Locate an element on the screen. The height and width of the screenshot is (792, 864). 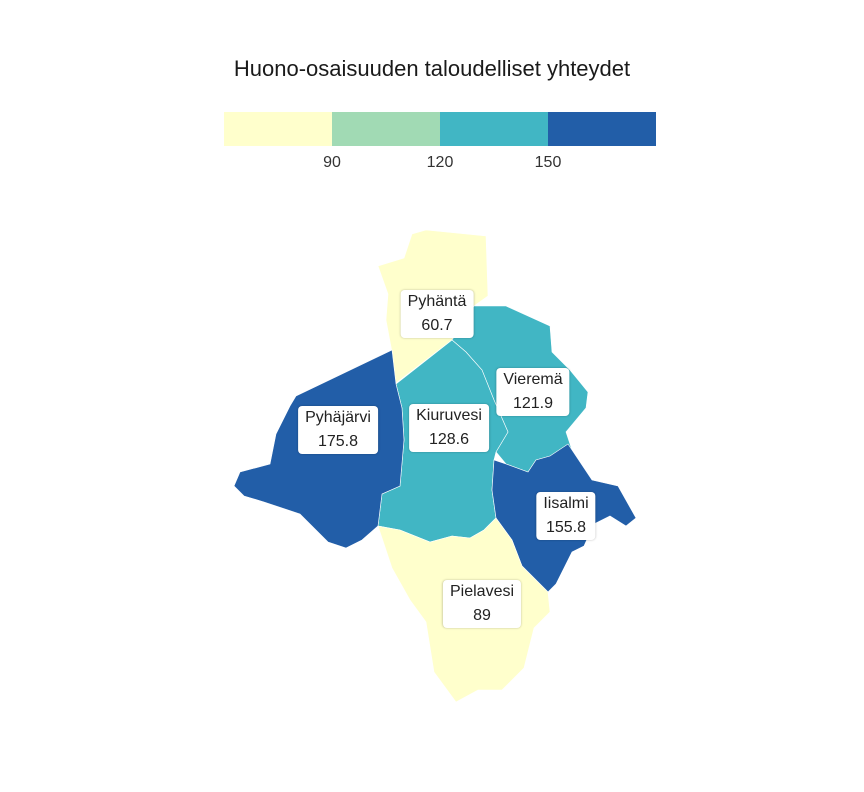
legend-tick-90: 90 is located at coordinates (332, 162).